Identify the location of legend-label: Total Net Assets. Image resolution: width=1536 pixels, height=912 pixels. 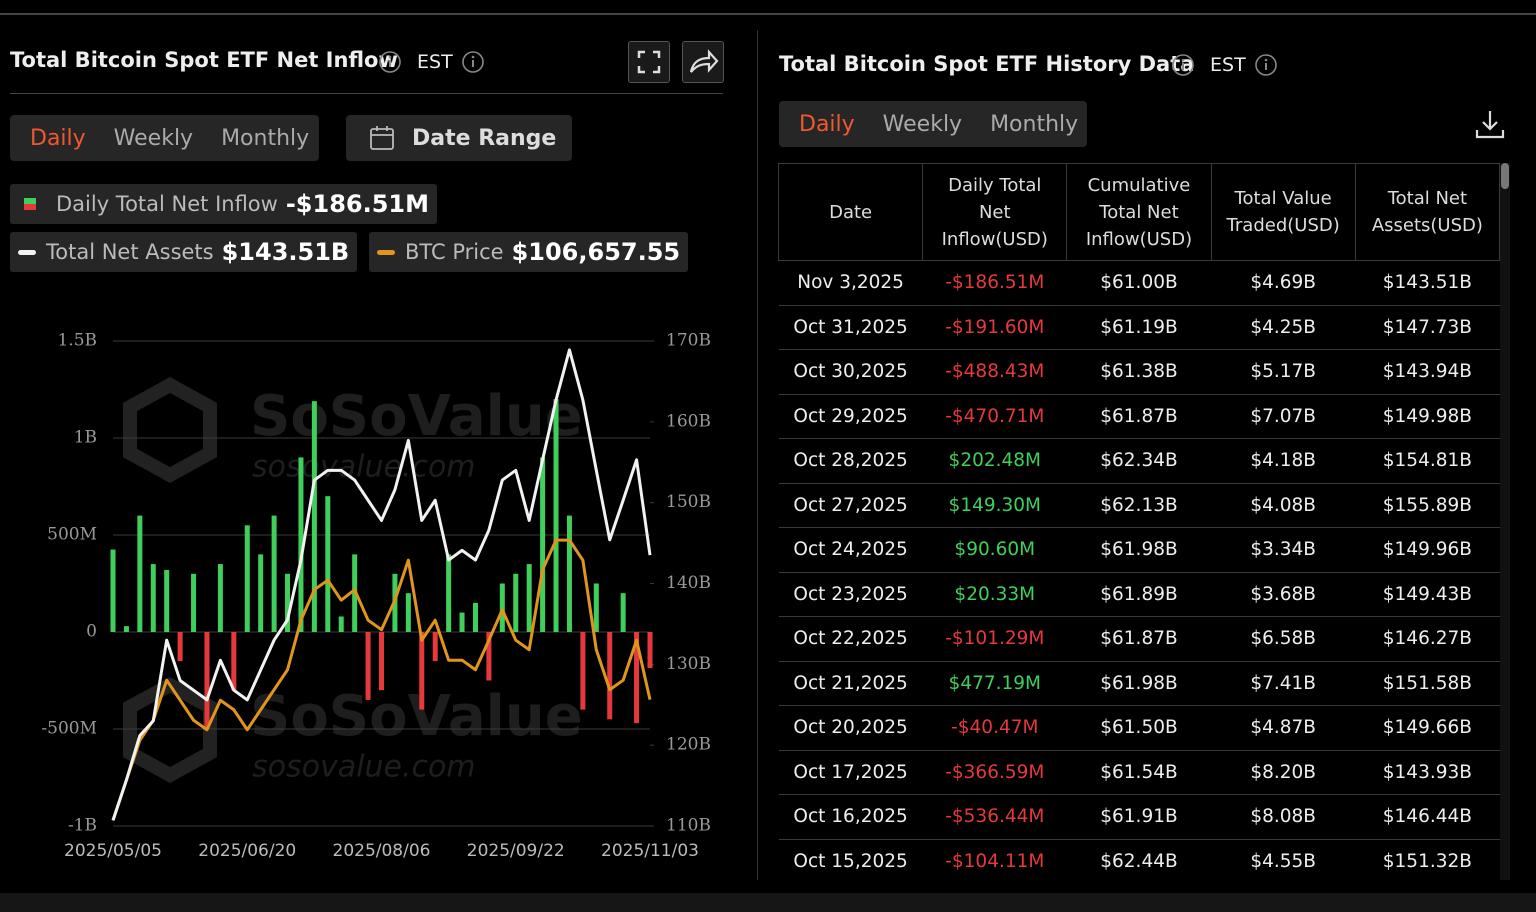
(130, 252).